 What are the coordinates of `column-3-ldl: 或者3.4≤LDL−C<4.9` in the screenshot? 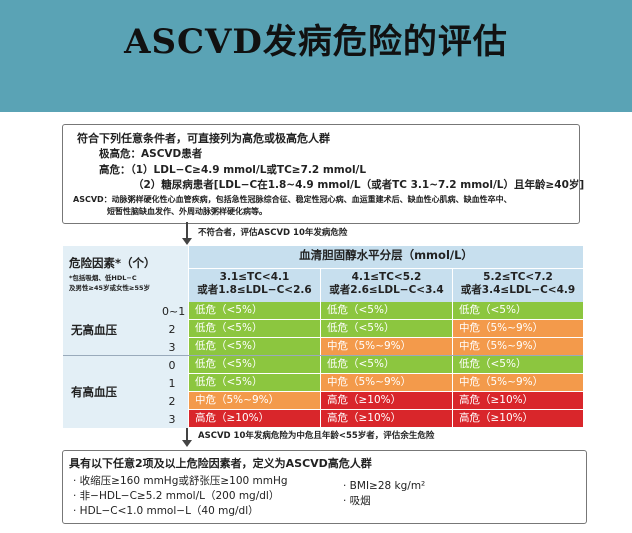 It's located at (518, 290).